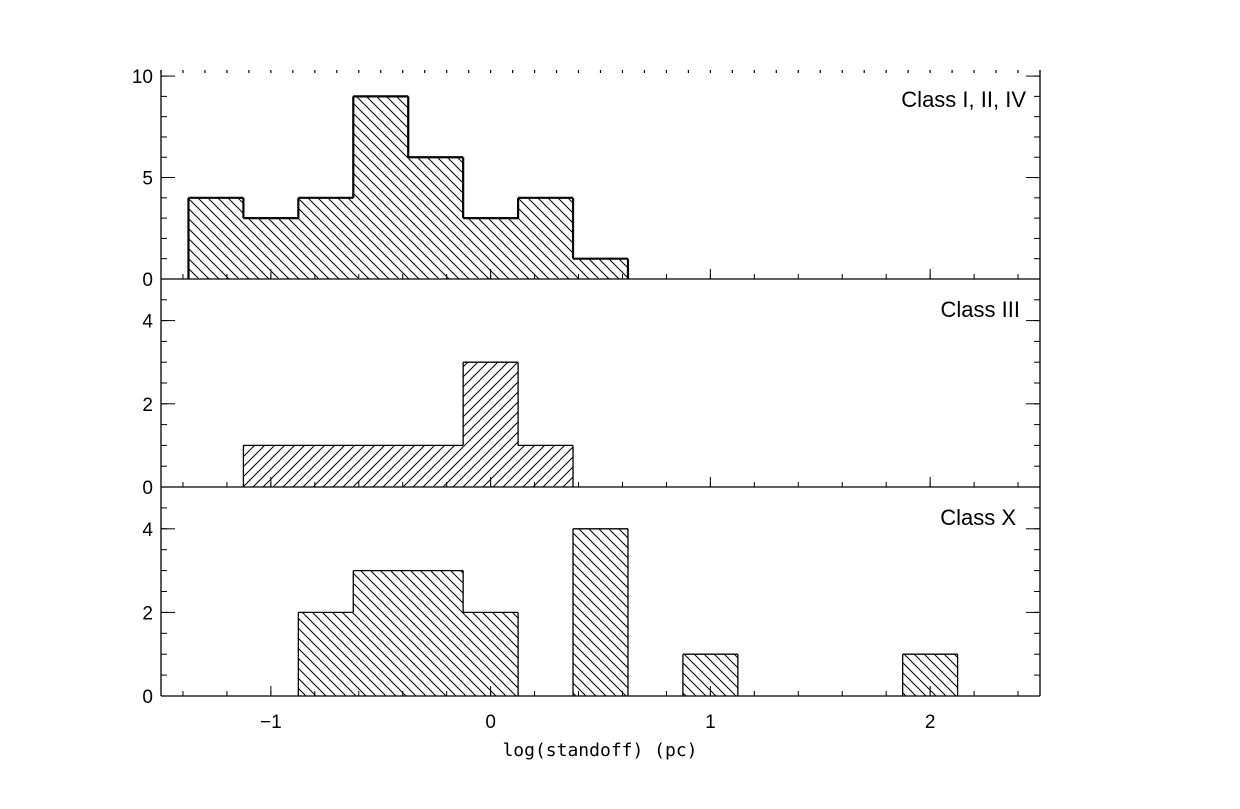 The image size is (1240, 809). What do you see at coordinates (147, 179) in the screenshot?
I see `y-tick-label: 5` at bounding box center [147, 179].